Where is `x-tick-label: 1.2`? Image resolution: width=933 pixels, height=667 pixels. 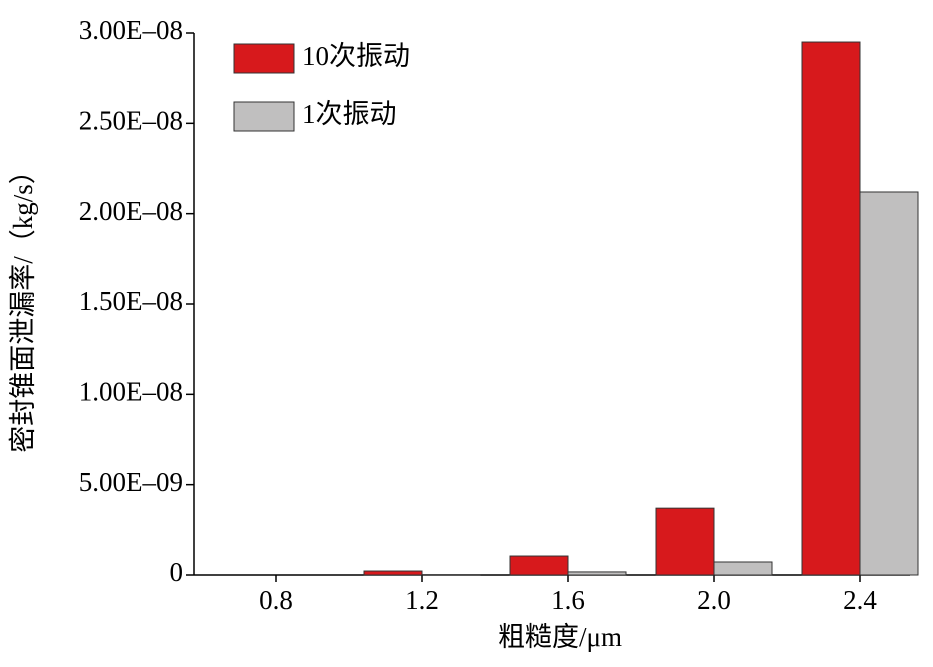 x-tick-label: 1.2 is located at coordinates (422, 600).